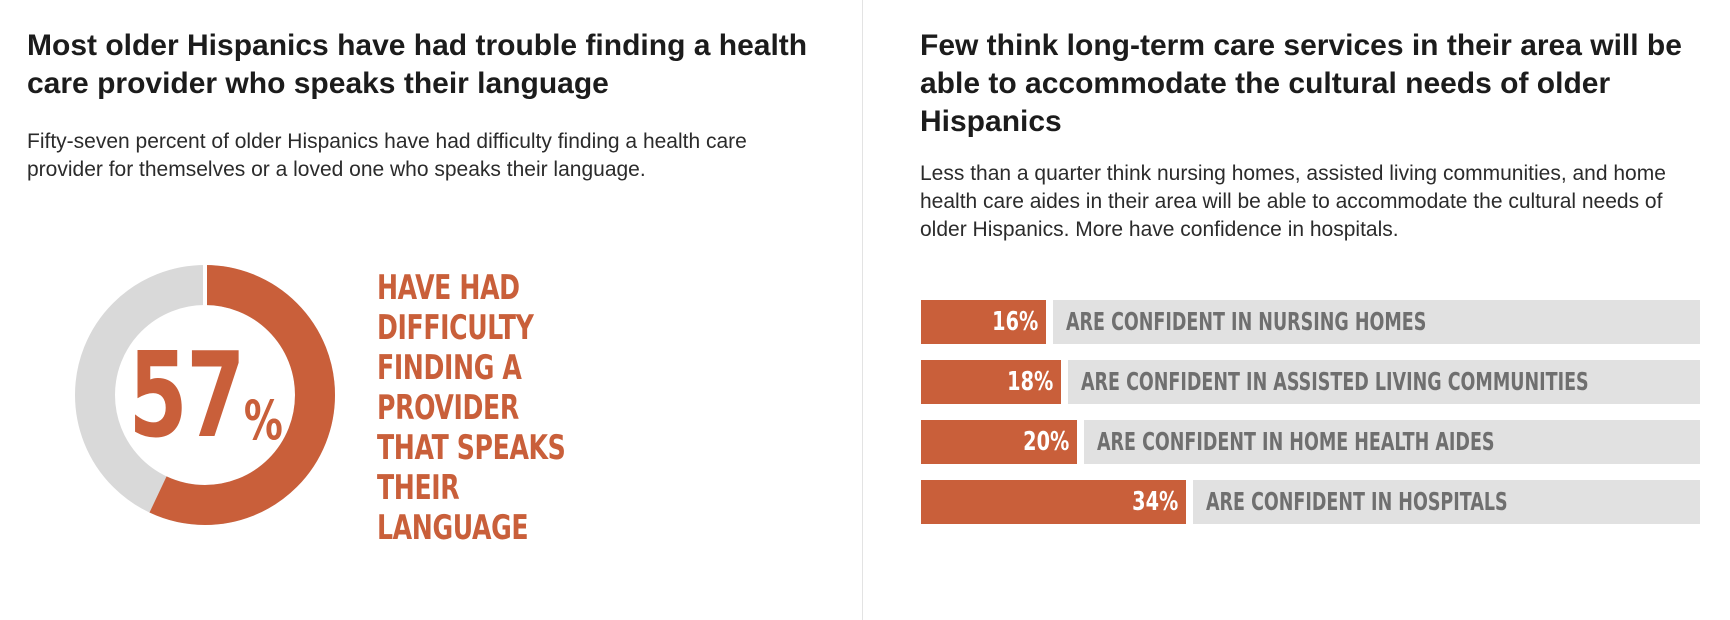 This screenshot has width=1730, height=620. Describe the element at coordinates (1014, 322) in the screenshot. I see `bar-value-label: 16%` at that location.